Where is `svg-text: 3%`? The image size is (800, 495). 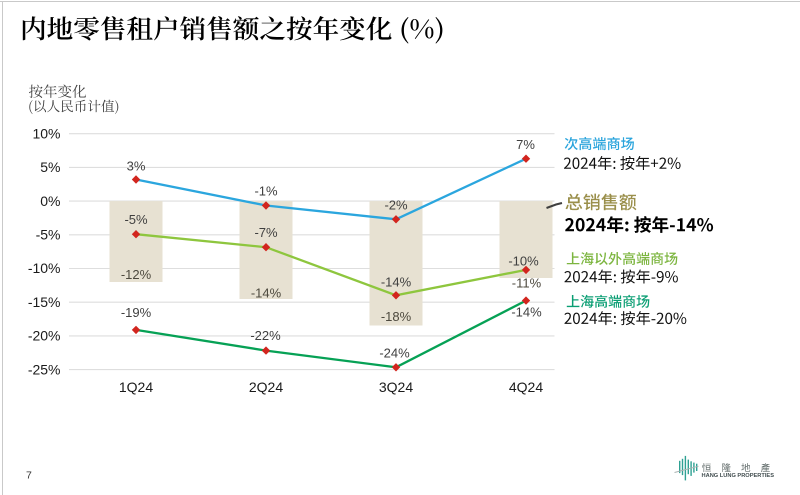
svg-text: 3% is located at coordinates (136, 165).